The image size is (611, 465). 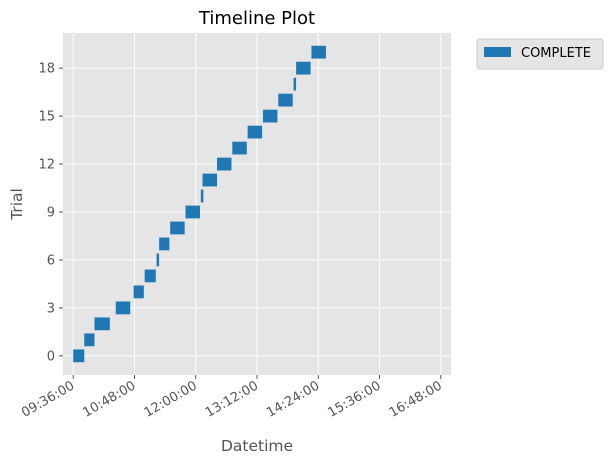 What do you see at coordinates (17, 204) in the screenshot?
I see `y-axis-label: Trial` at bounding box center [17, 204].